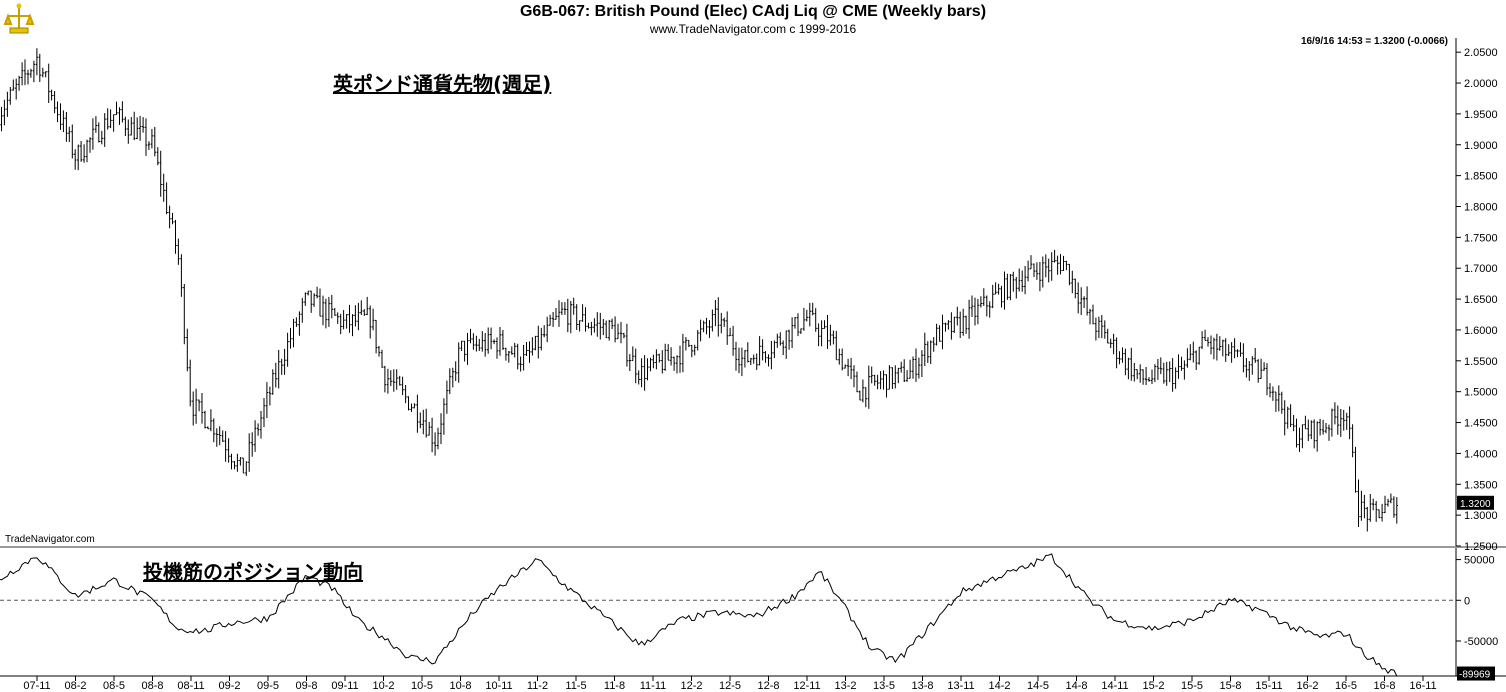 This screenshot has height=692, width=1506. What do you see at coordinates (575, 686) in the screenshot?
I see `x-tick-label-14: 11-5` at bounding box center [575, 686].